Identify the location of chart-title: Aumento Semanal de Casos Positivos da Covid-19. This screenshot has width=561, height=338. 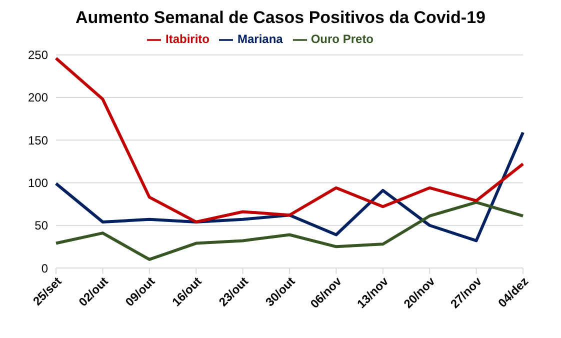
(280, 18).